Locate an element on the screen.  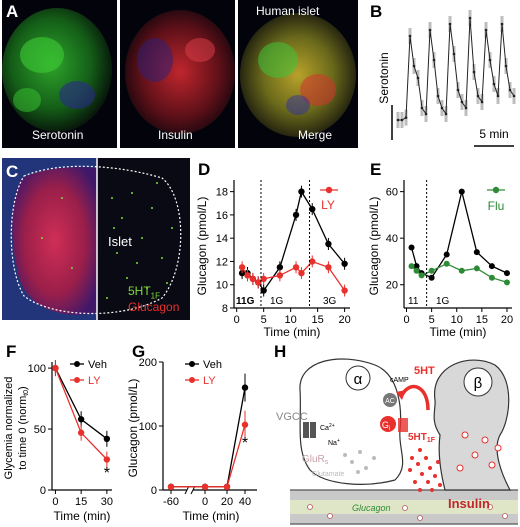
x-tick-label: 10 is located at coordinates (457, 320).